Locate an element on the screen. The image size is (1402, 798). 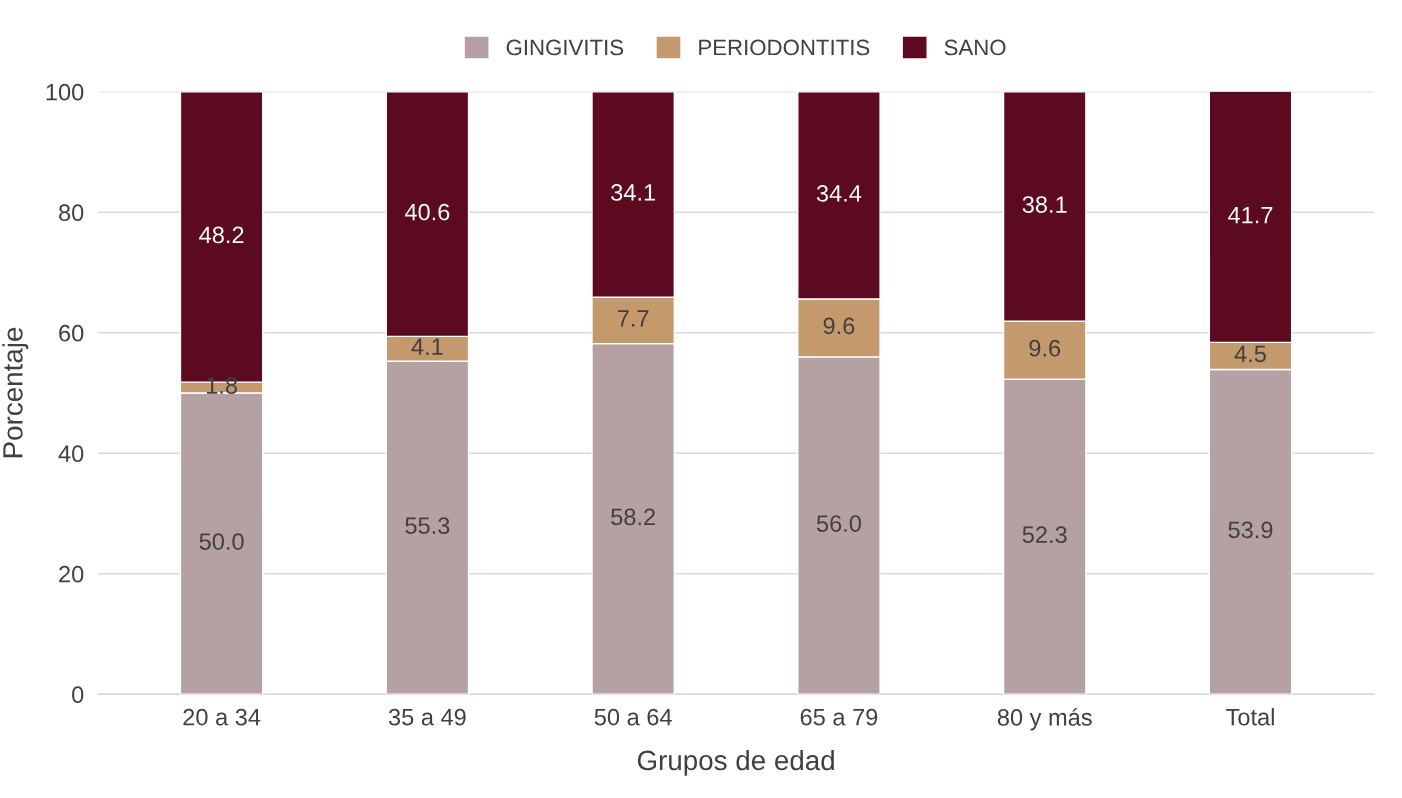
data-label: 56.0 is located at coordinates (838, 523).